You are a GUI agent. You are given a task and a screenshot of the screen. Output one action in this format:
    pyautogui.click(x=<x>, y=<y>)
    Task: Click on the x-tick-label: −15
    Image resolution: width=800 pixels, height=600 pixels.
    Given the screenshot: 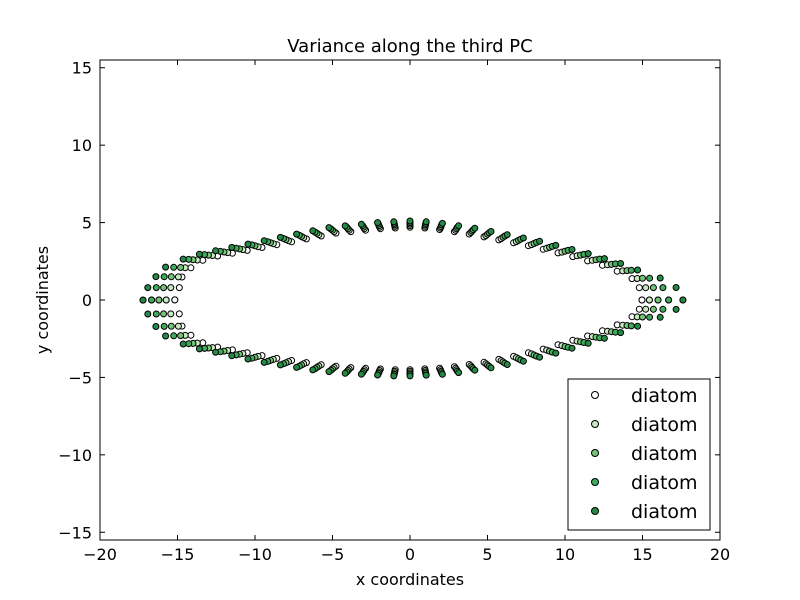 What is the action you would take?
    pyautogui.click(x=178, y=554)
    